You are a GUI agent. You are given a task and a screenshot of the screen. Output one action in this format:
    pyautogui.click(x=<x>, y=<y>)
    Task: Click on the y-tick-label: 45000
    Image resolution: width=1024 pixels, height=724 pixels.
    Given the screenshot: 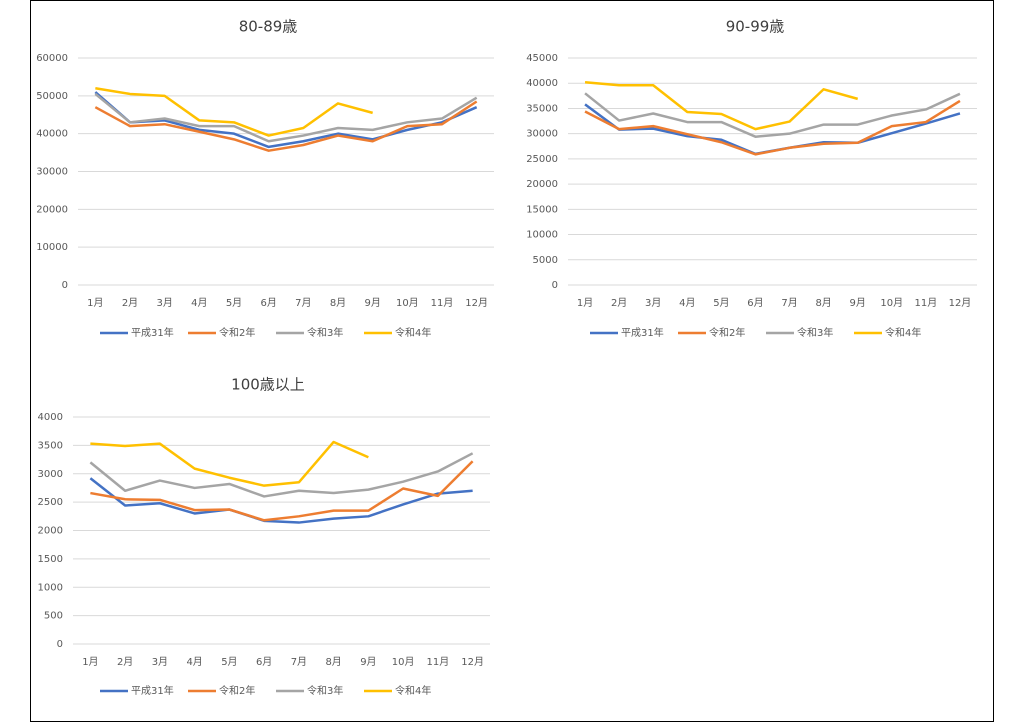 What is the action you would take?
    pyautogui.click(x=542, y=58)
    